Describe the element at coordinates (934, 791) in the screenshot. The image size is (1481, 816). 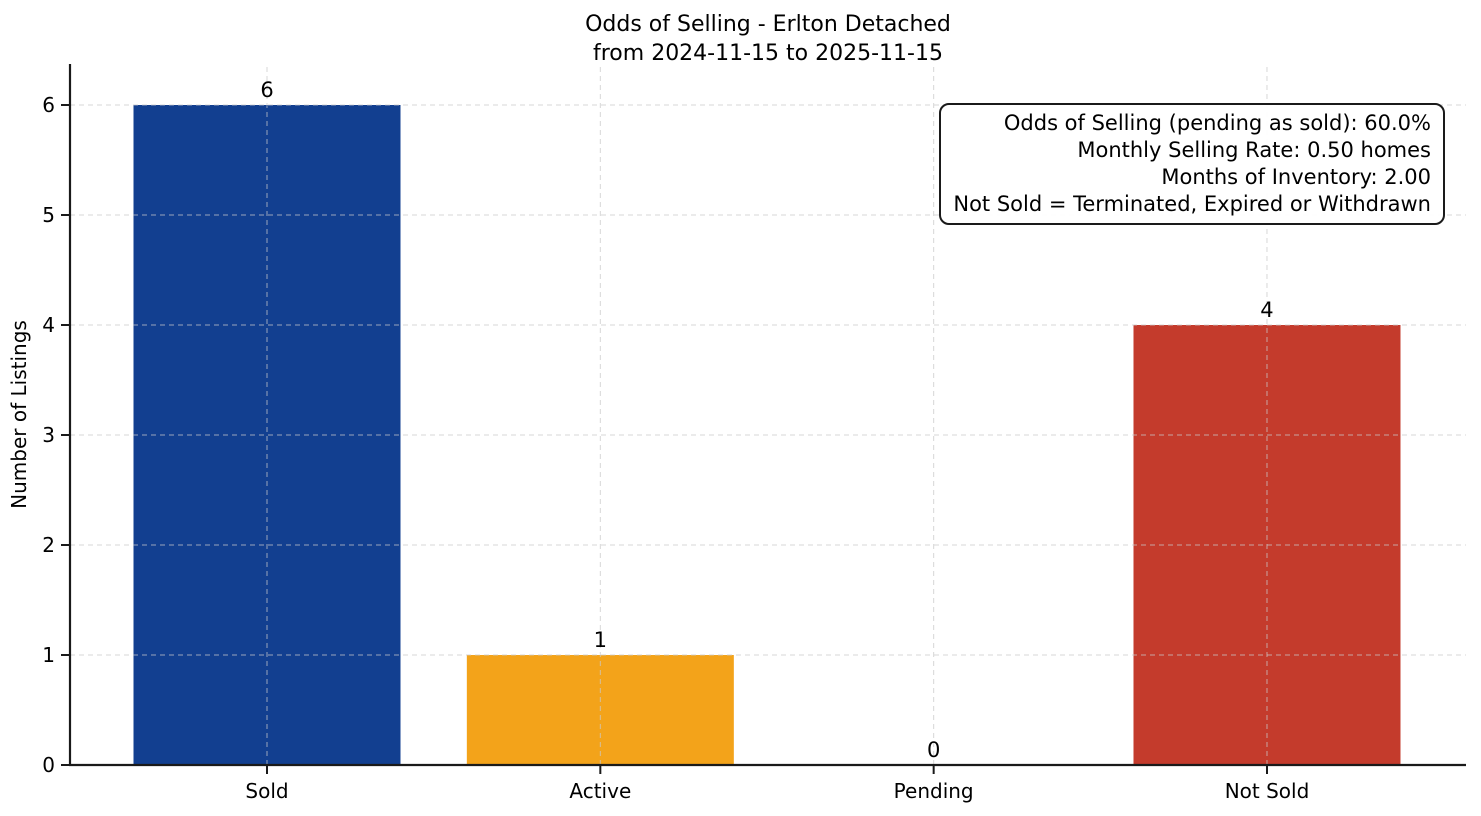
I see `x-tick-label-pending: Pending` at that location.